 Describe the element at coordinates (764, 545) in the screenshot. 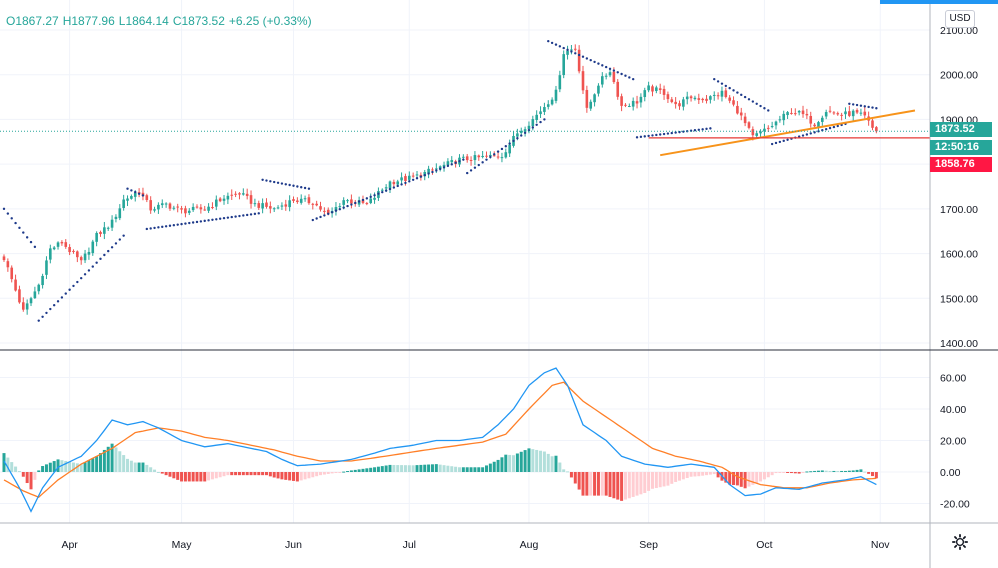

I see `x-tick-label: Oct` at that location.